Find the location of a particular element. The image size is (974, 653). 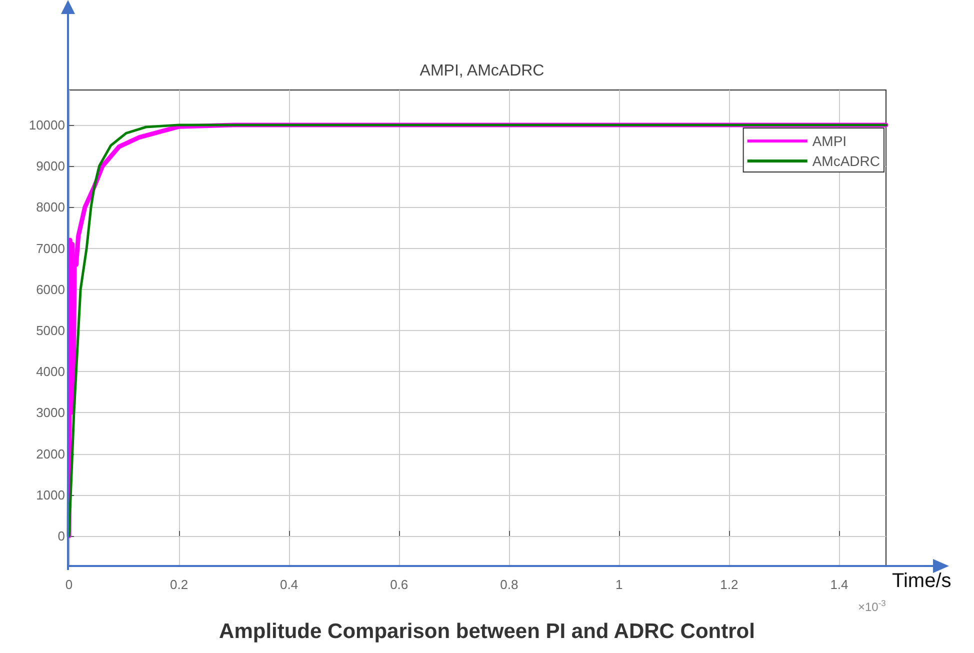

x-tick-label: 1 is located at coordinates (619, 584).